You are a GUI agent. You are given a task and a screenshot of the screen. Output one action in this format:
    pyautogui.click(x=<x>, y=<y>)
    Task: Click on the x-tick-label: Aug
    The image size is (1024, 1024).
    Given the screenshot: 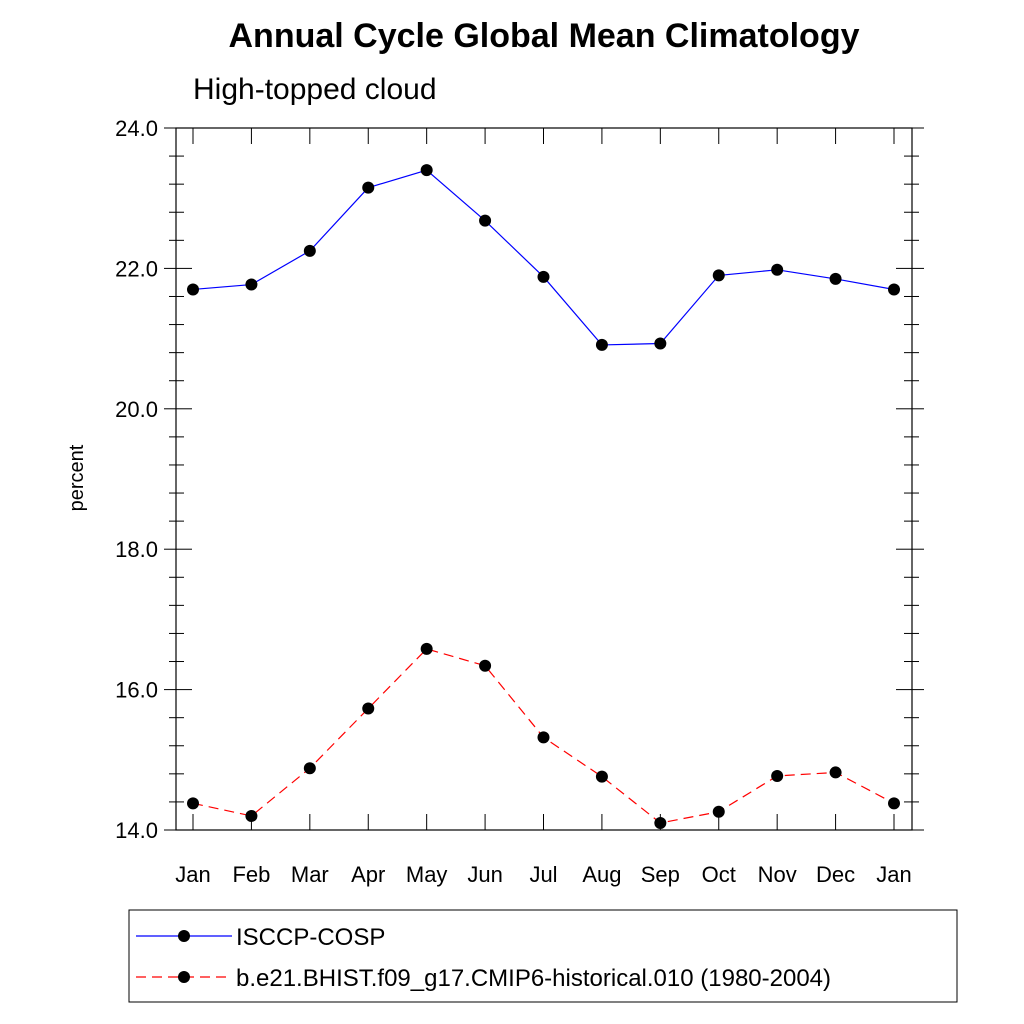 What is the action you would take?
    pyautogui.click(x=601, y=874)
    